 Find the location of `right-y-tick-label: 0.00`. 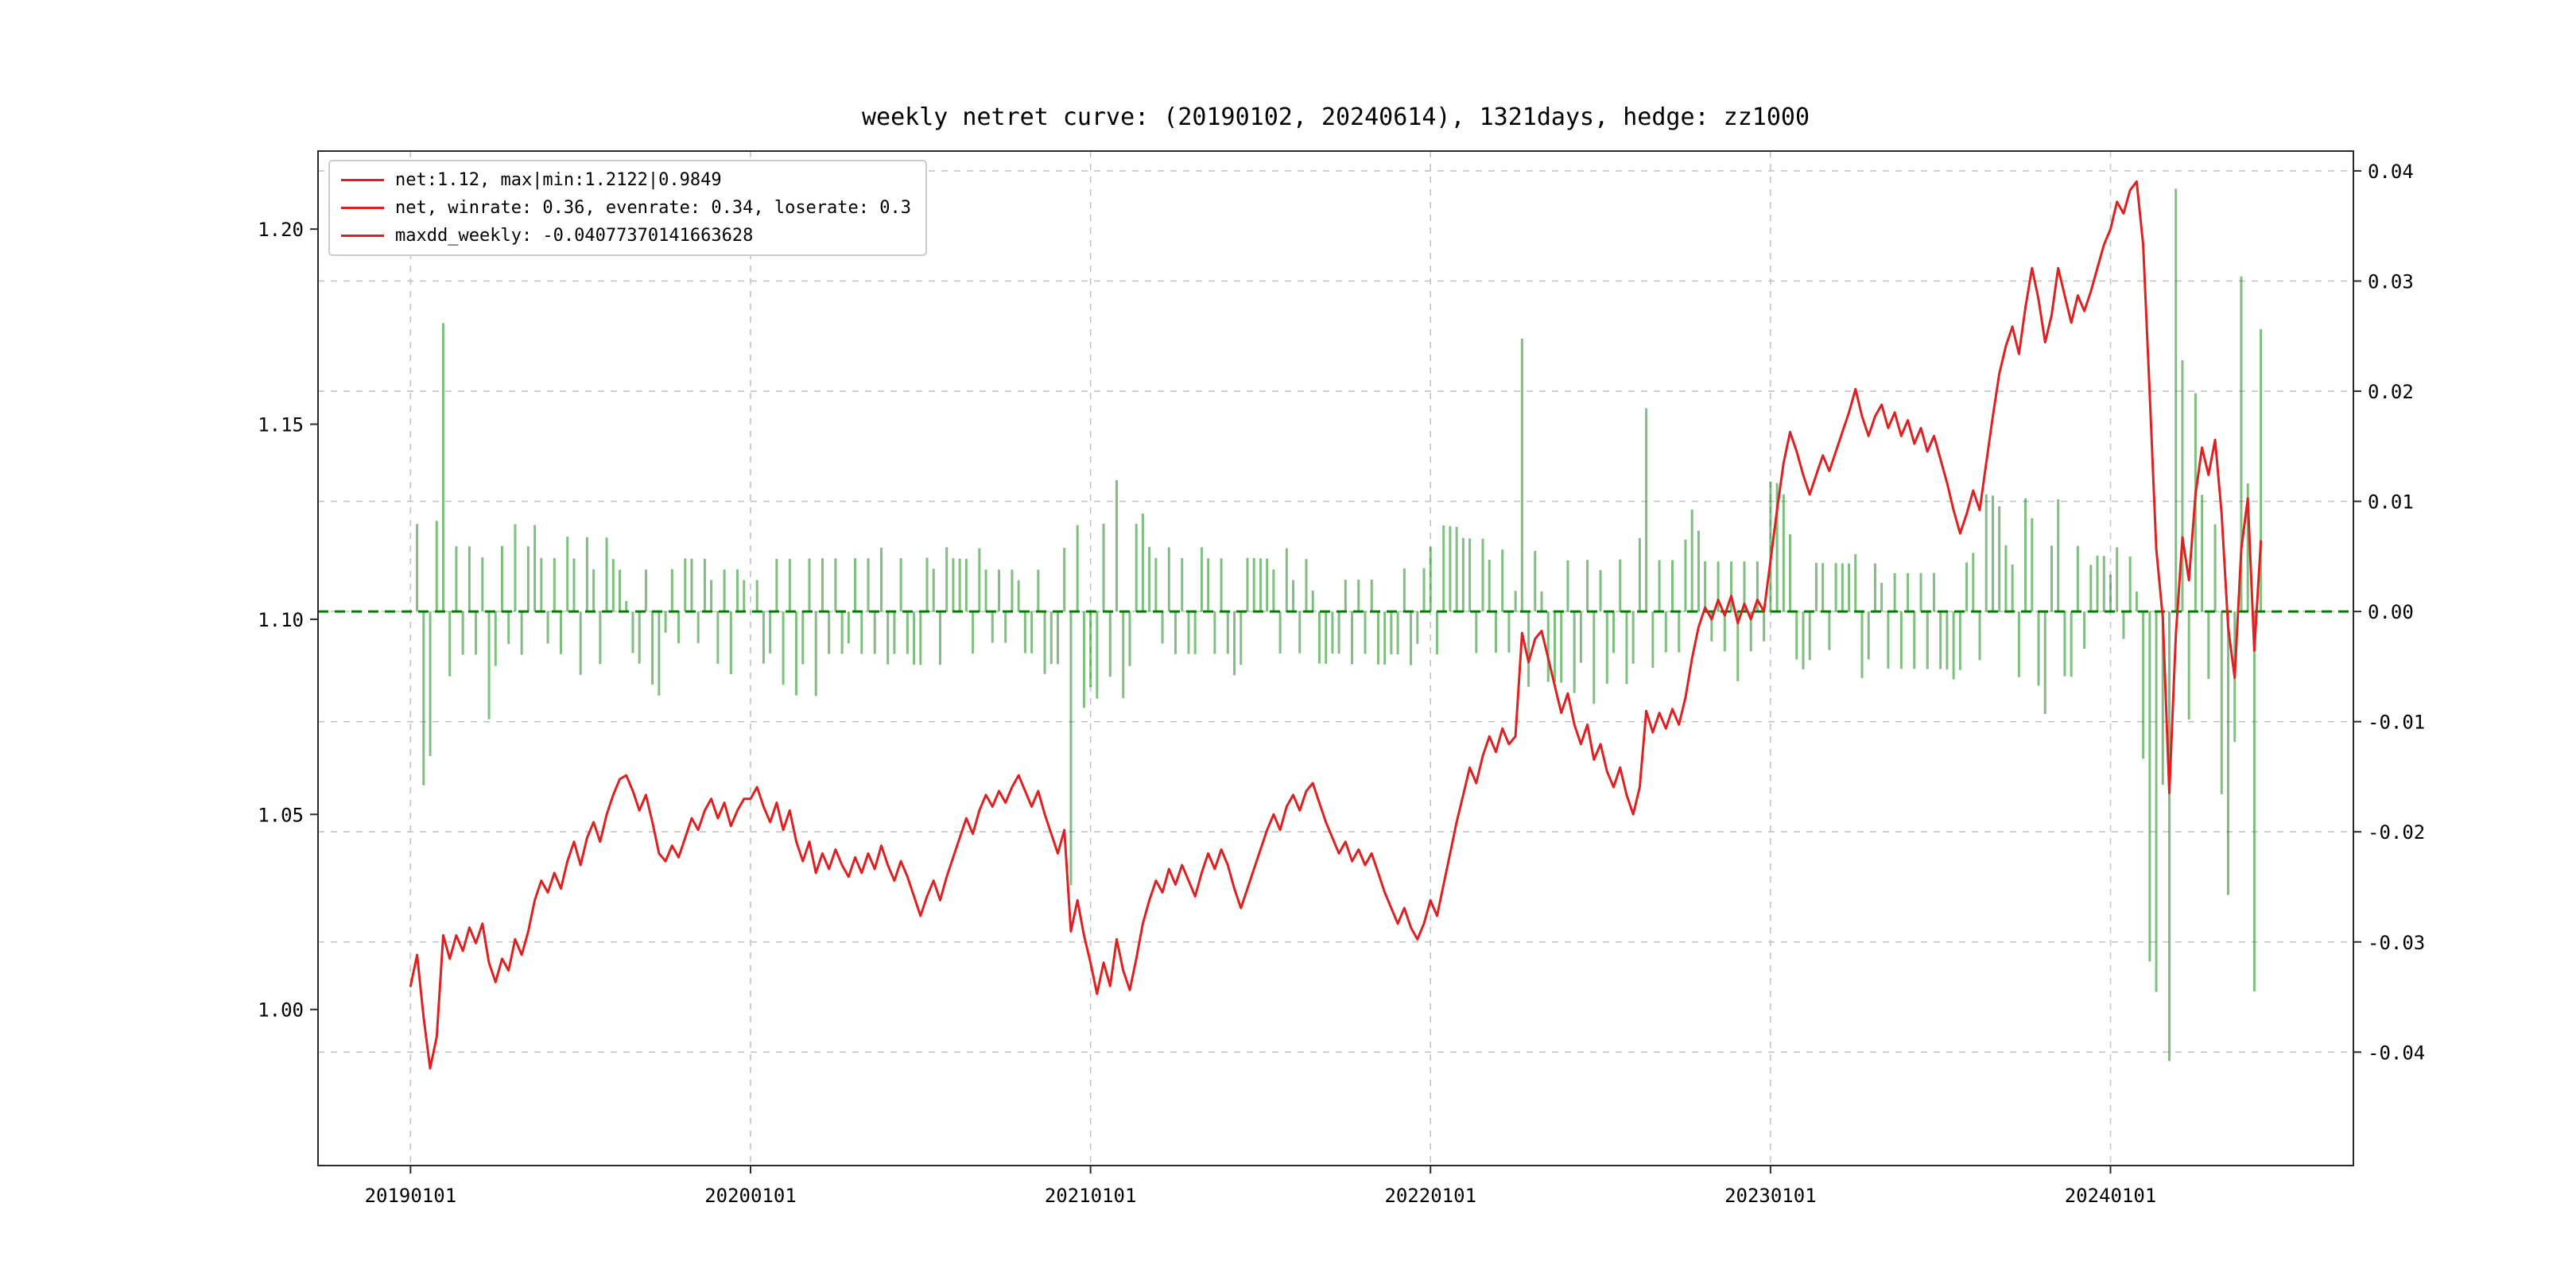

right-y-tick-label: 0.00 is located at coordinates (2391, 612).